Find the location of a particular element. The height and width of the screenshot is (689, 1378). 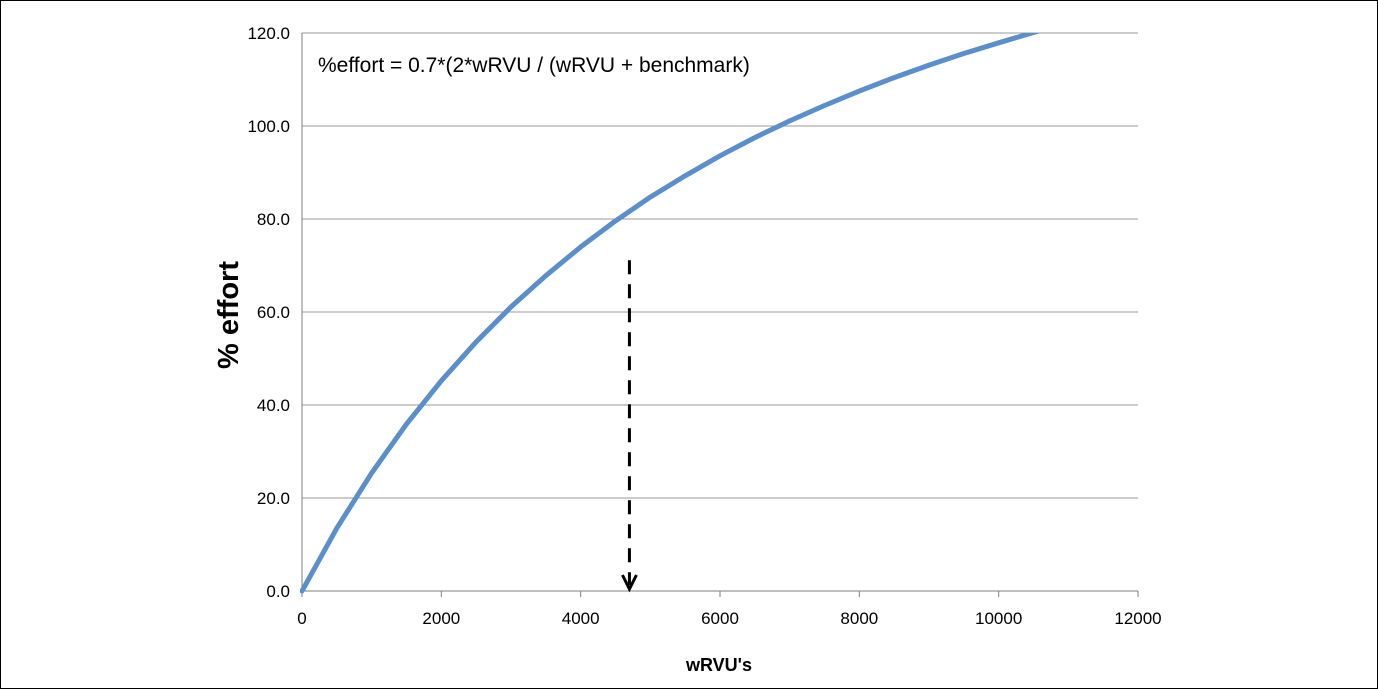

y-tick-label: 40.0 is located at coordinates (273, 405).